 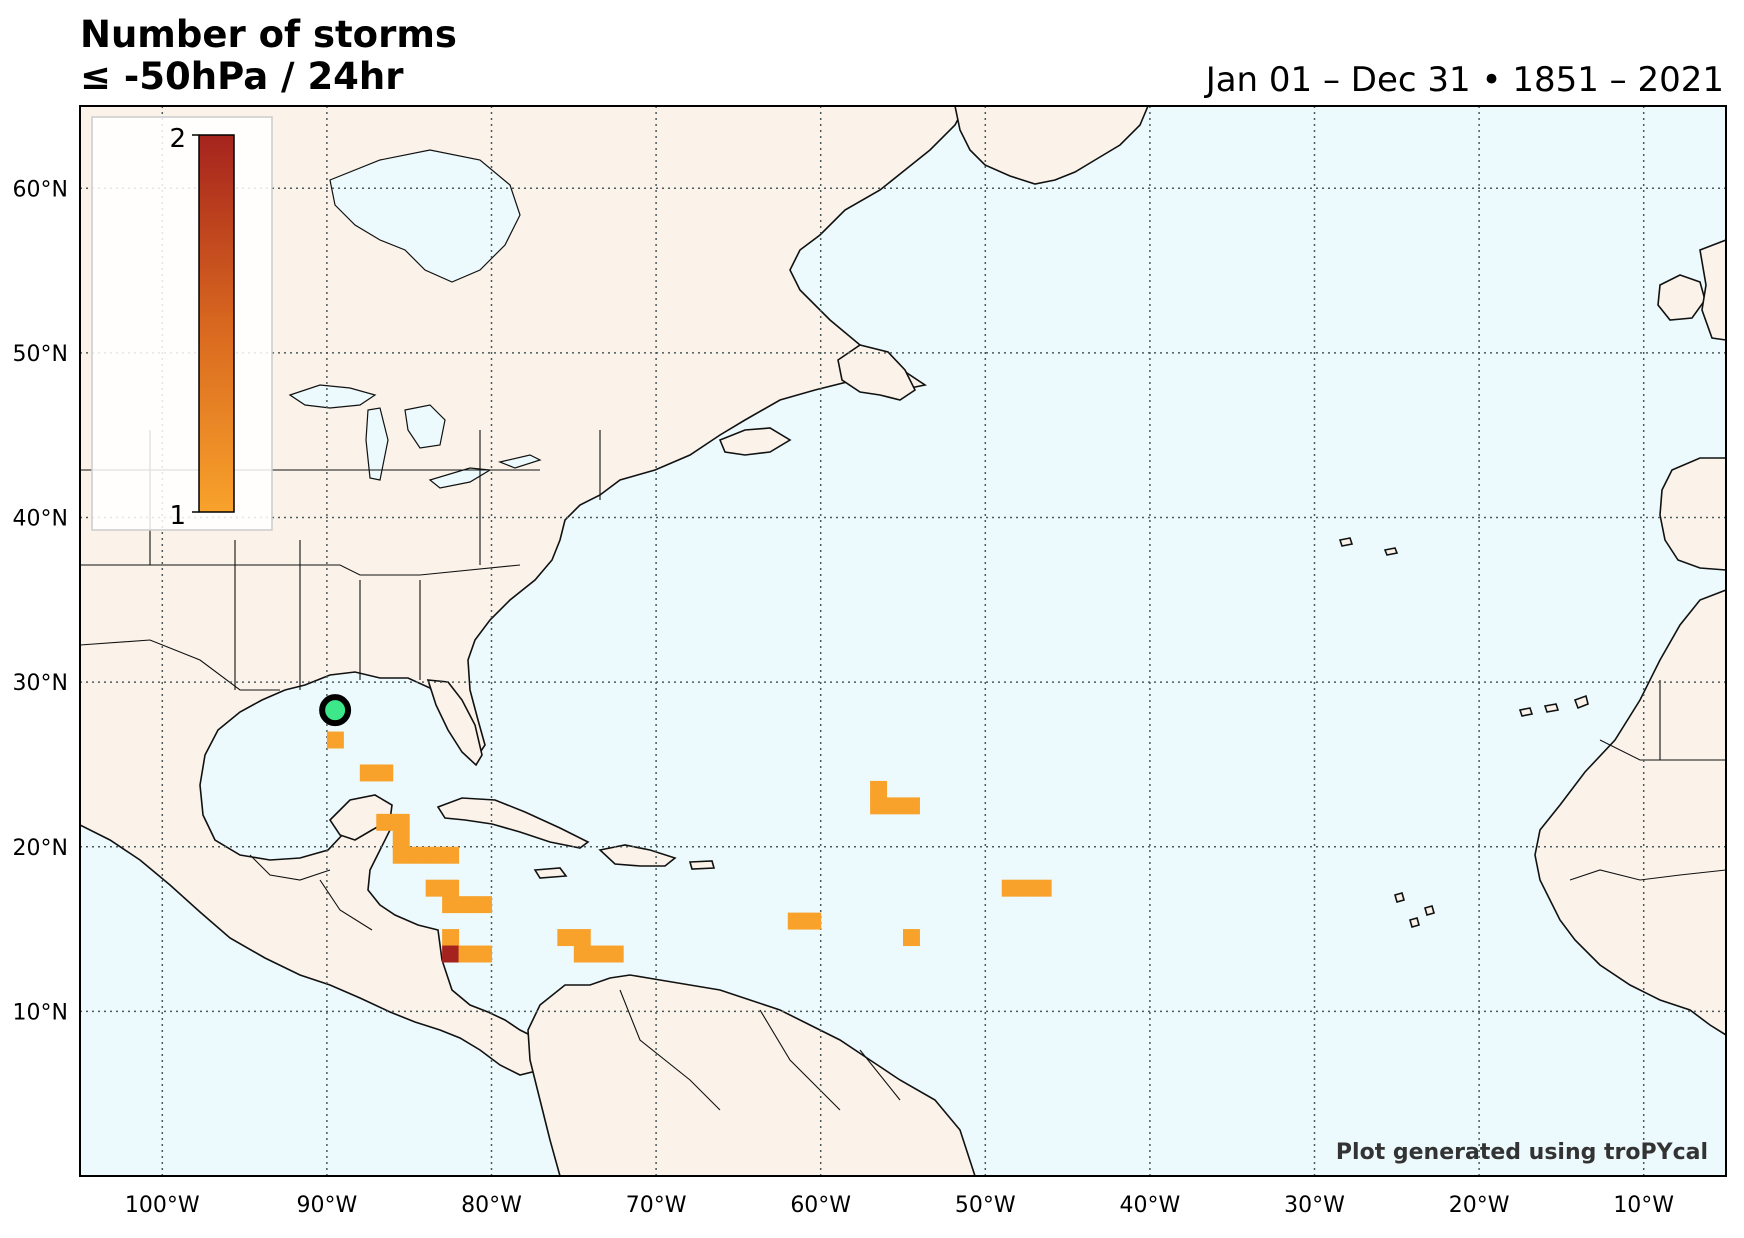 I want to click on africa-landmass, so click(x=1630, y=812).